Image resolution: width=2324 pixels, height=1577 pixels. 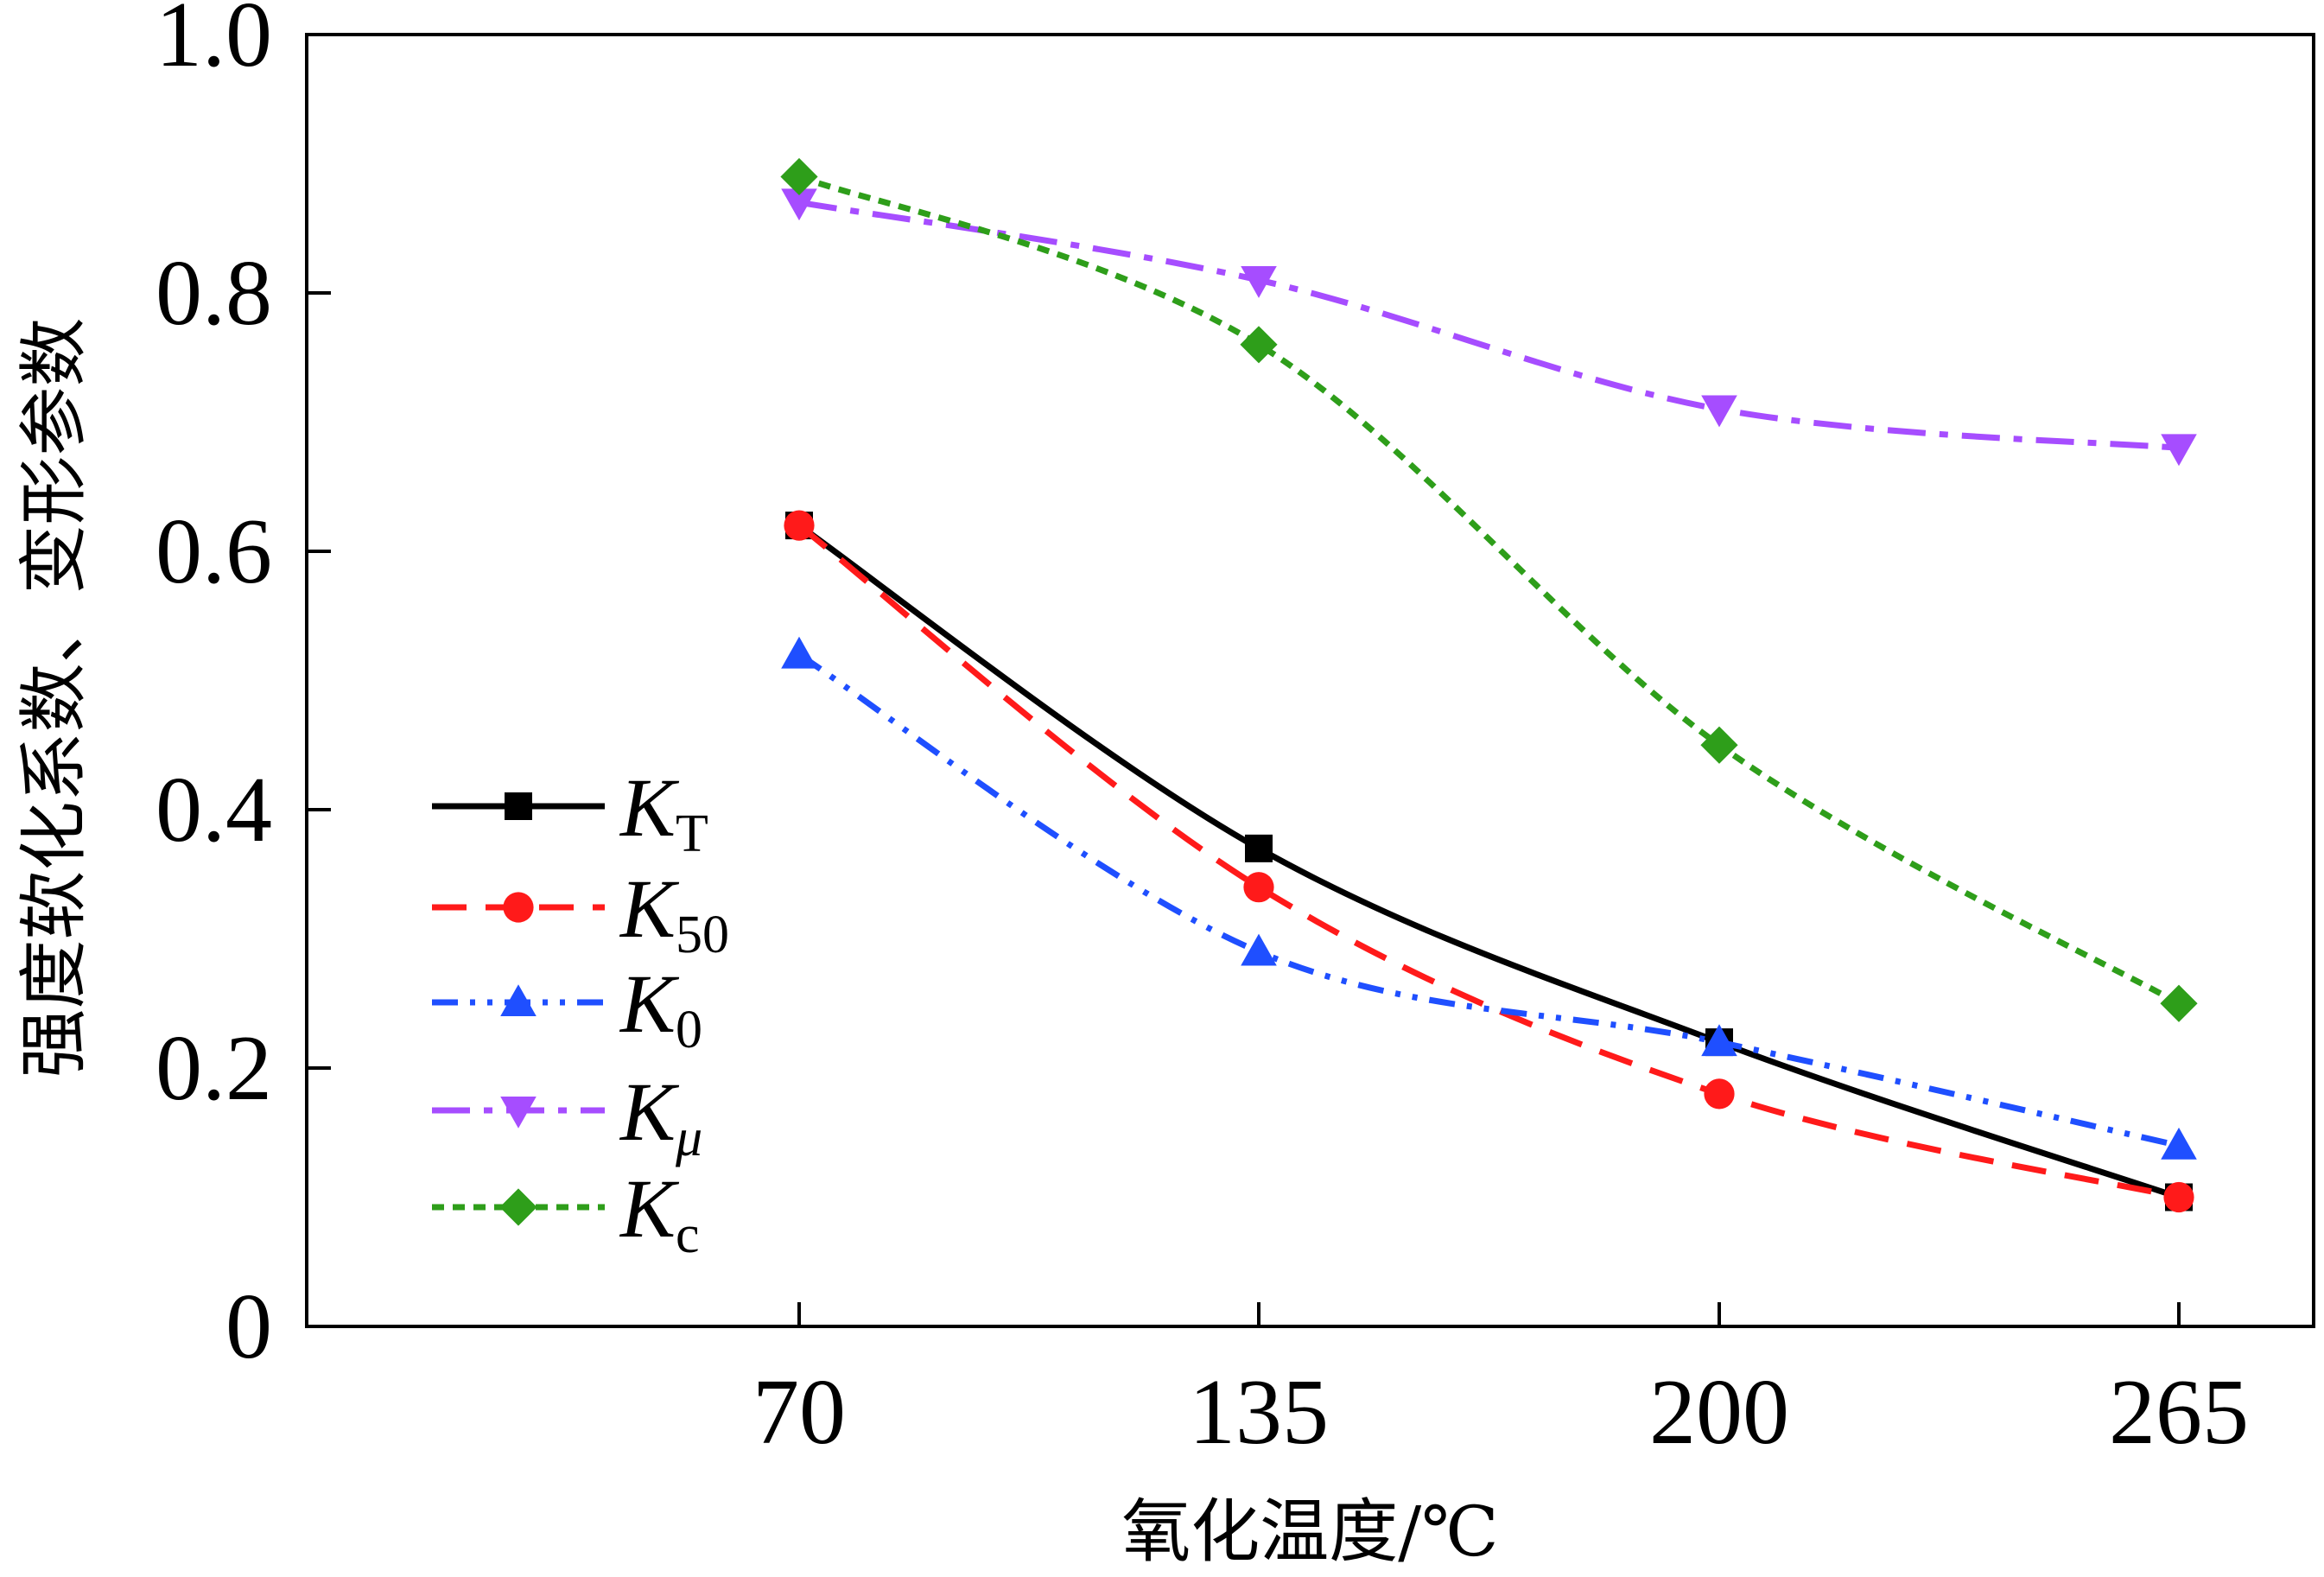 What do you see at coordinates (214, 552) in the screenshot?
I see `y-tick-label: 0.6` at bounding box center [214, 552].